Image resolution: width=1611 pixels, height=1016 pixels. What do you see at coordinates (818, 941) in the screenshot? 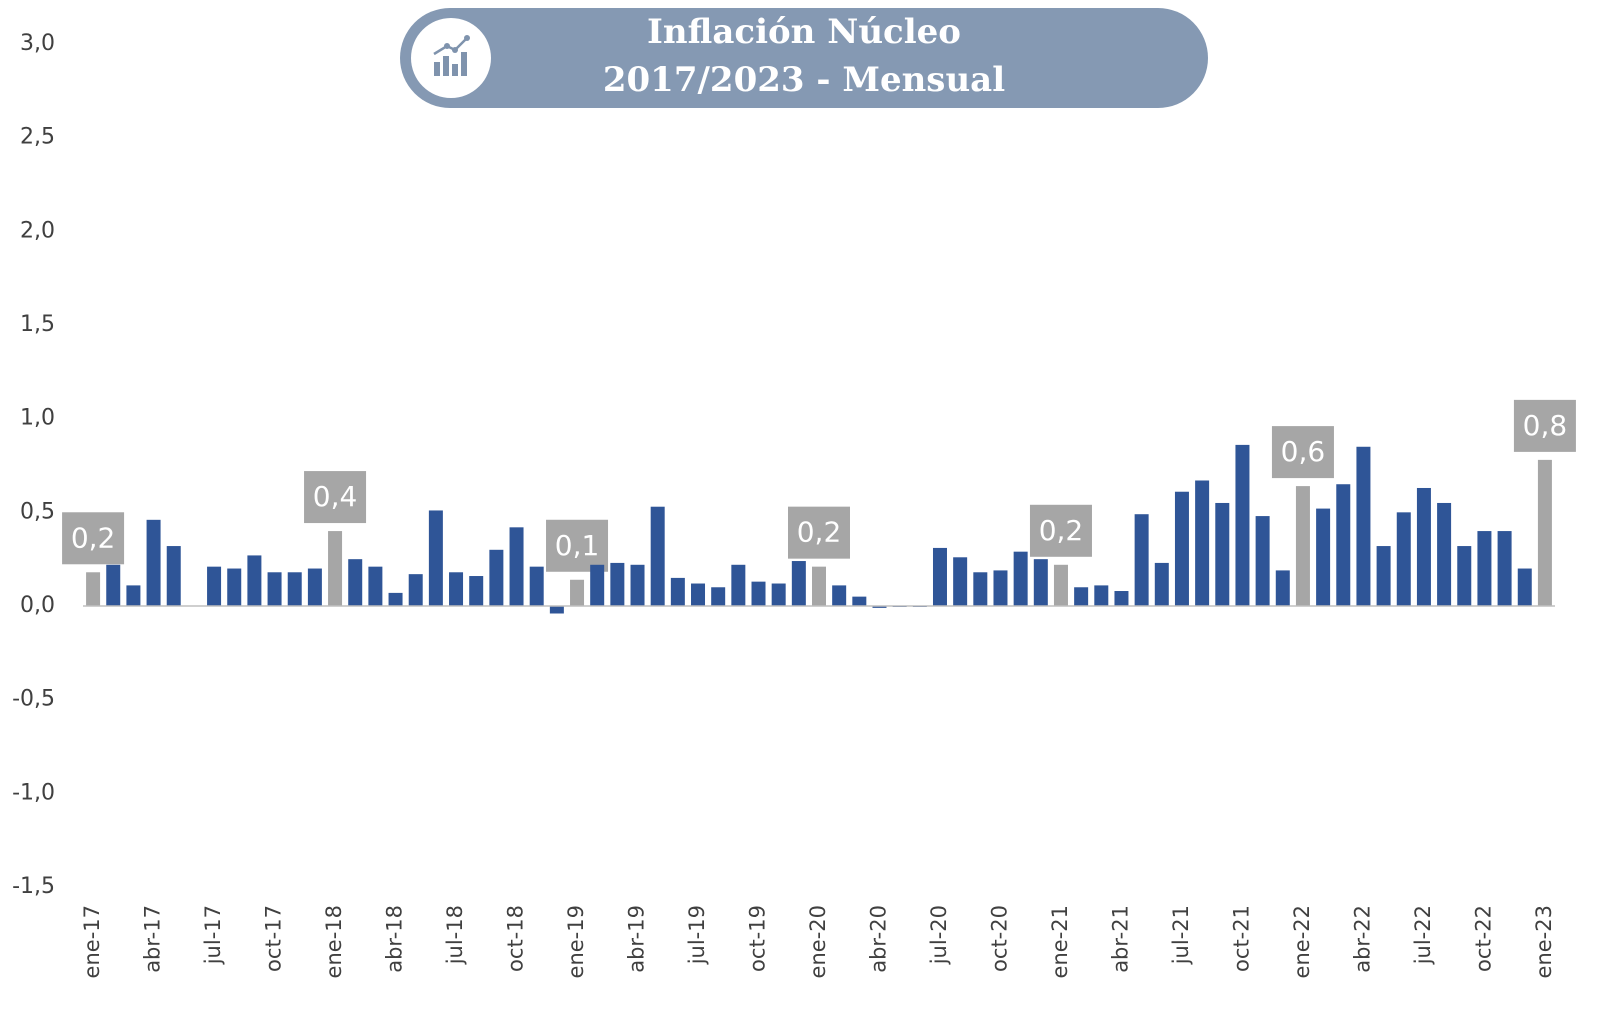
I see `x-tick-label: ene-20` at bounding box center [818, 941].